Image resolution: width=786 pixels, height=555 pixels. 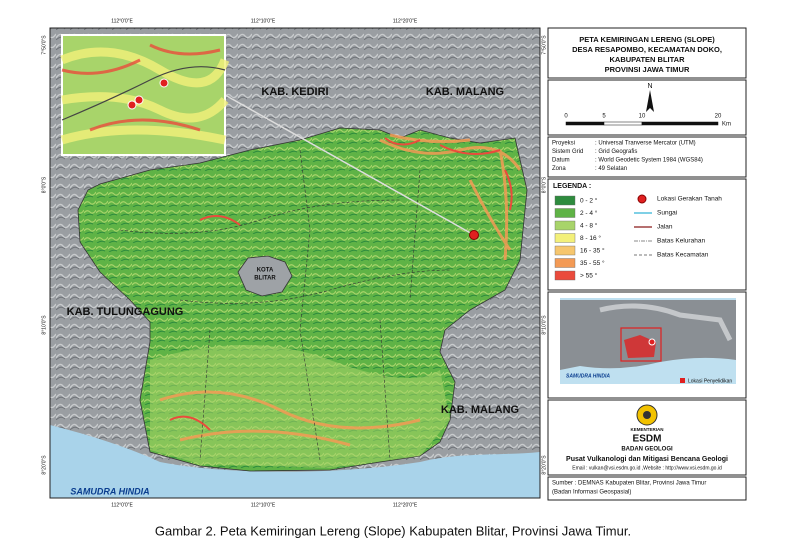 I want to click on scale-tick-label: 20, so click(x=718, y=117).